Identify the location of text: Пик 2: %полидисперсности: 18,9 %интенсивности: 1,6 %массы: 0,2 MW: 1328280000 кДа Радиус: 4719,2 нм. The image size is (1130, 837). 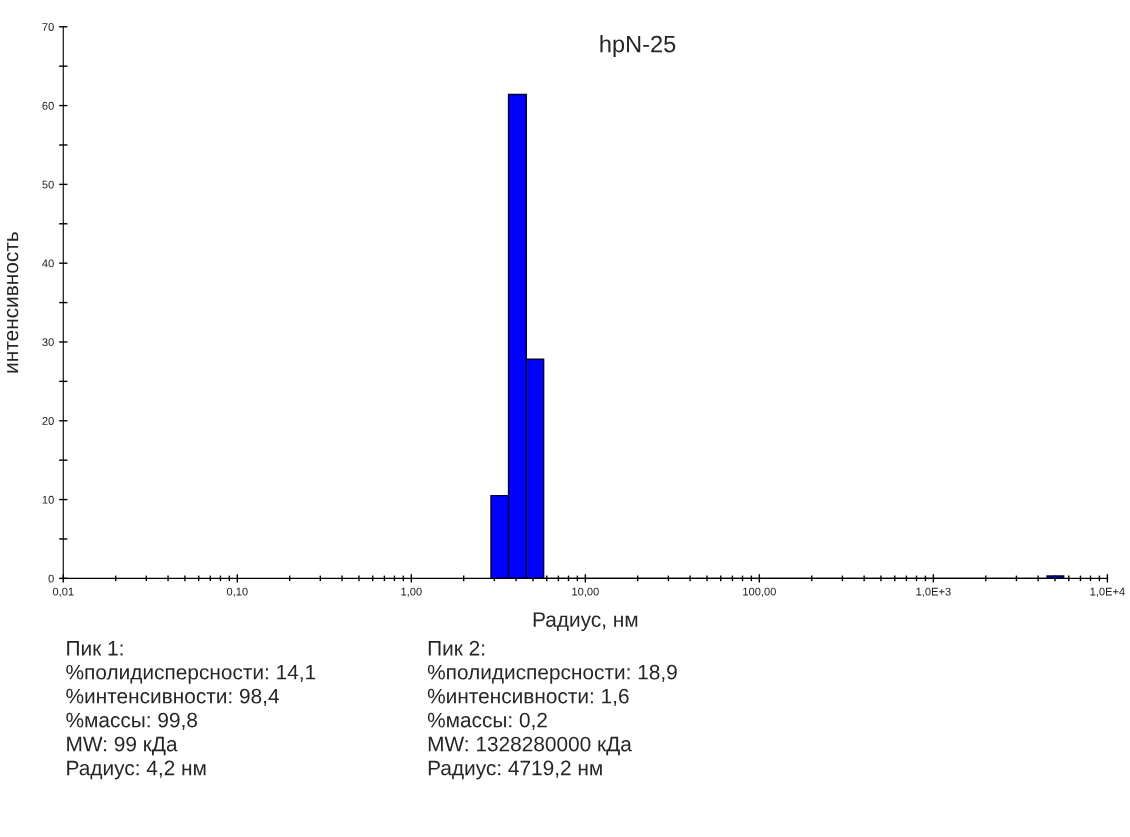
(552, 710).